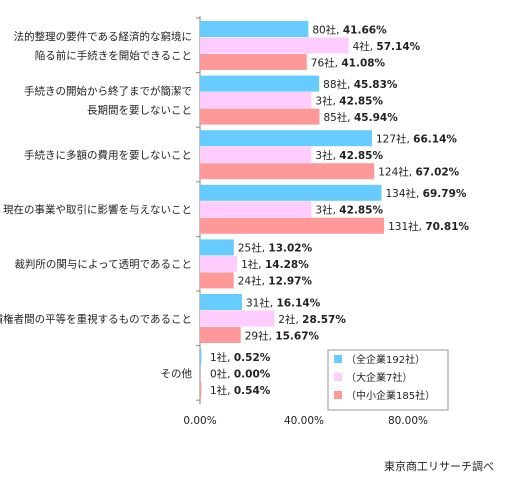 The height and width of the screenshot is (488, 508). I want to click on legend-label: （中小企業185社）, so click(390, 395).